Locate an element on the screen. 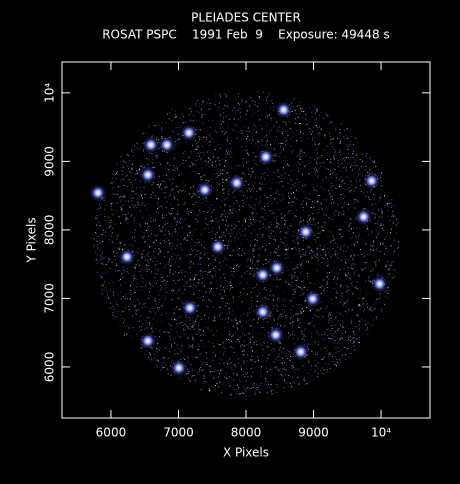  y-axis-label: Y Pixels is located at coordinates (32, 240).